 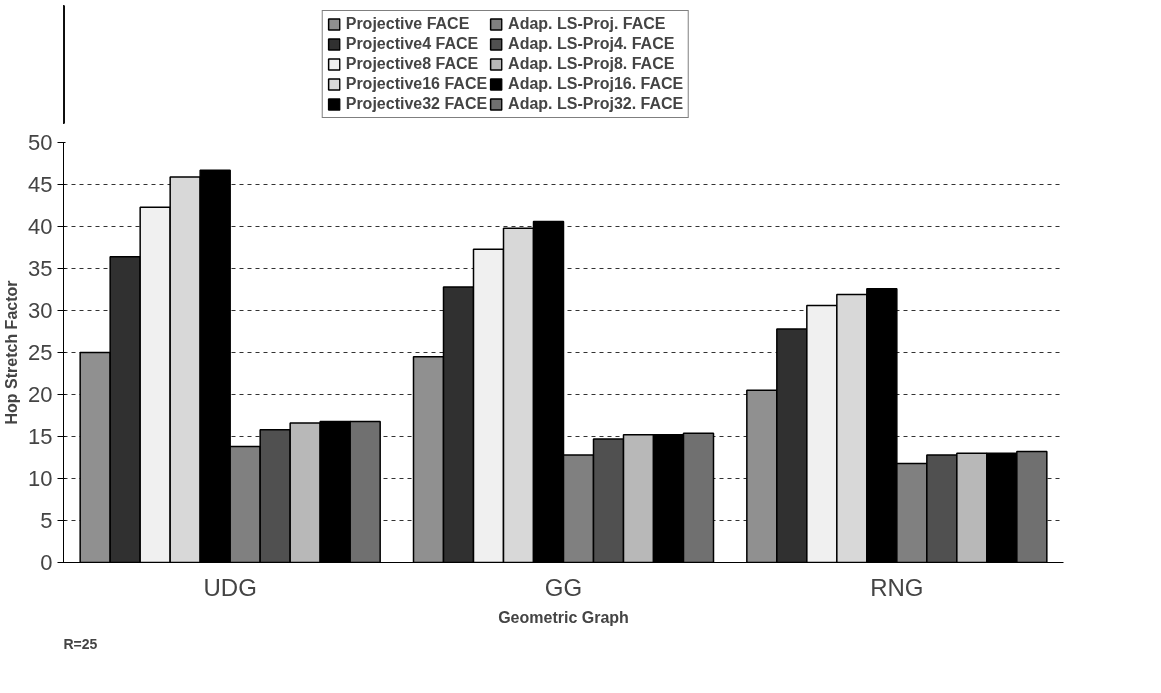 What do you see at coordinates (40, 352) in the screenshot?
I see `y-tick-label: 25` at bounding box center [40, 352].